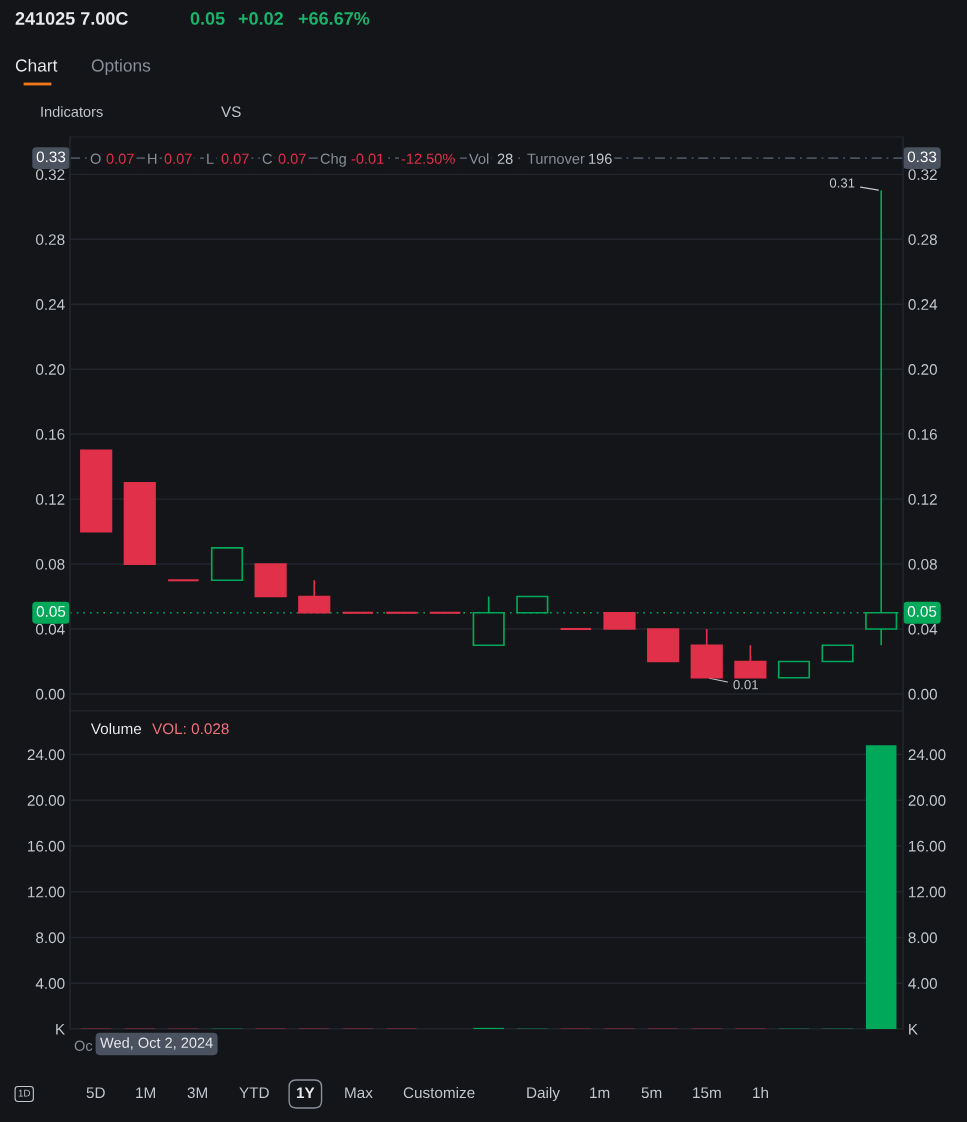 The image size is (967, 1122). Describe the element at coordinates (707, 1093) in the screenshot. I see `text: 15m` at that location.